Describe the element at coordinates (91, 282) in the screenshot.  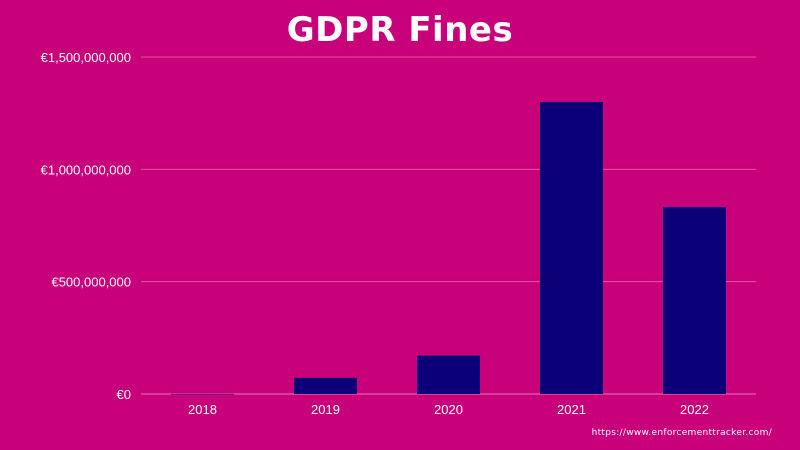
I see `y-tick-label: €500,000,000` at that location.